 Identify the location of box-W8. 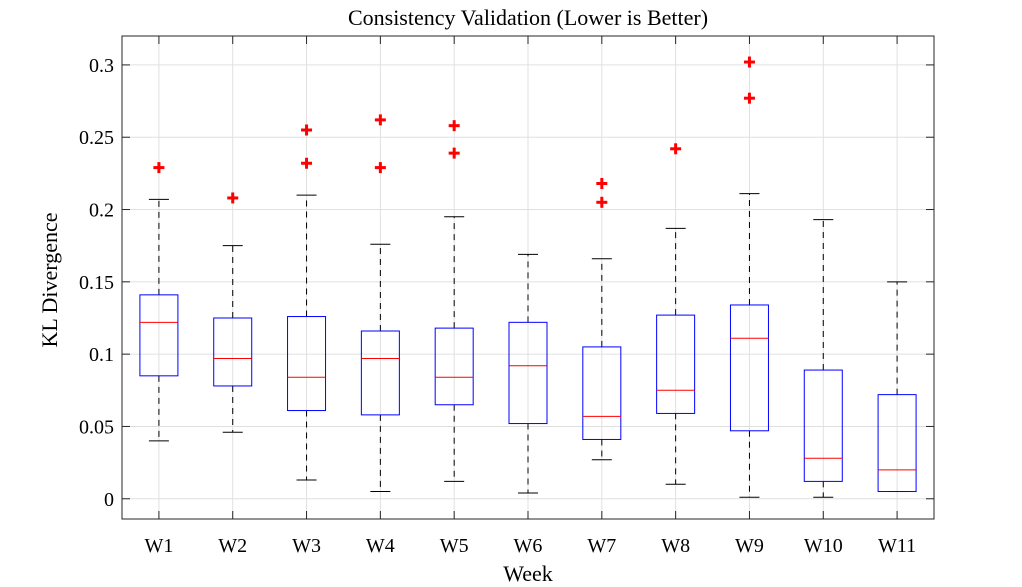
(676, 314).